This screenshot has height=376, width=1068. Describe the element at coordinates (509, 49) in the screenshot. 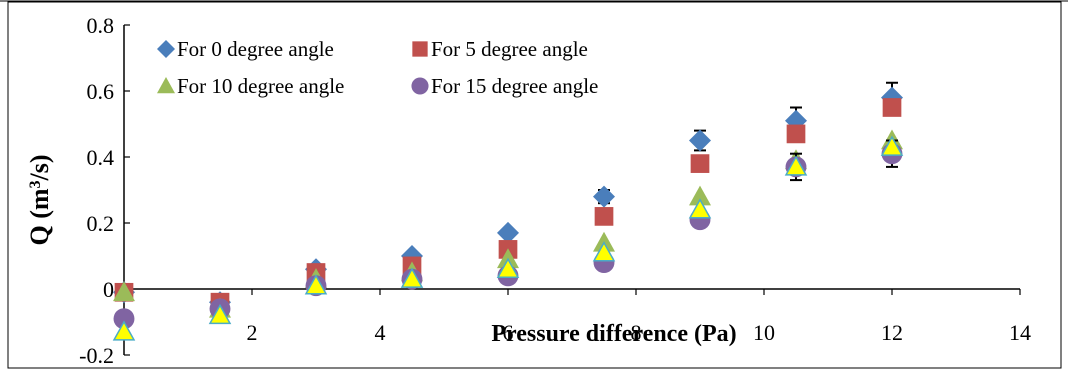

I see `legend-label: For 5 degree angle` at that location.